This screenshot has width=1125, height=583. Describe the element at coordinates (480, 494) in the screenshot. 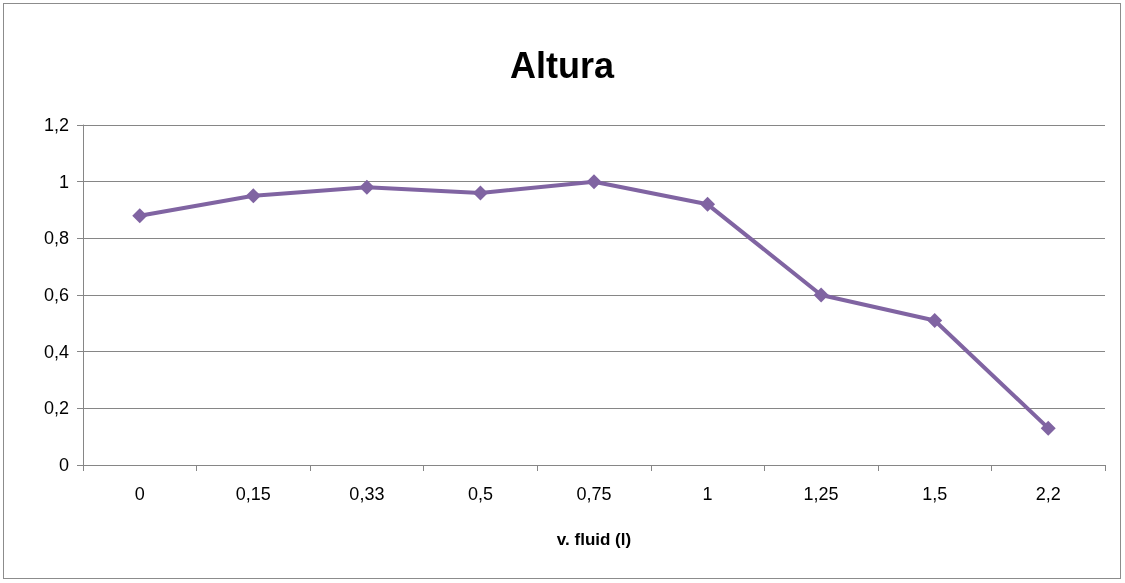

I see `x-tick-label: 0,5` at that location.